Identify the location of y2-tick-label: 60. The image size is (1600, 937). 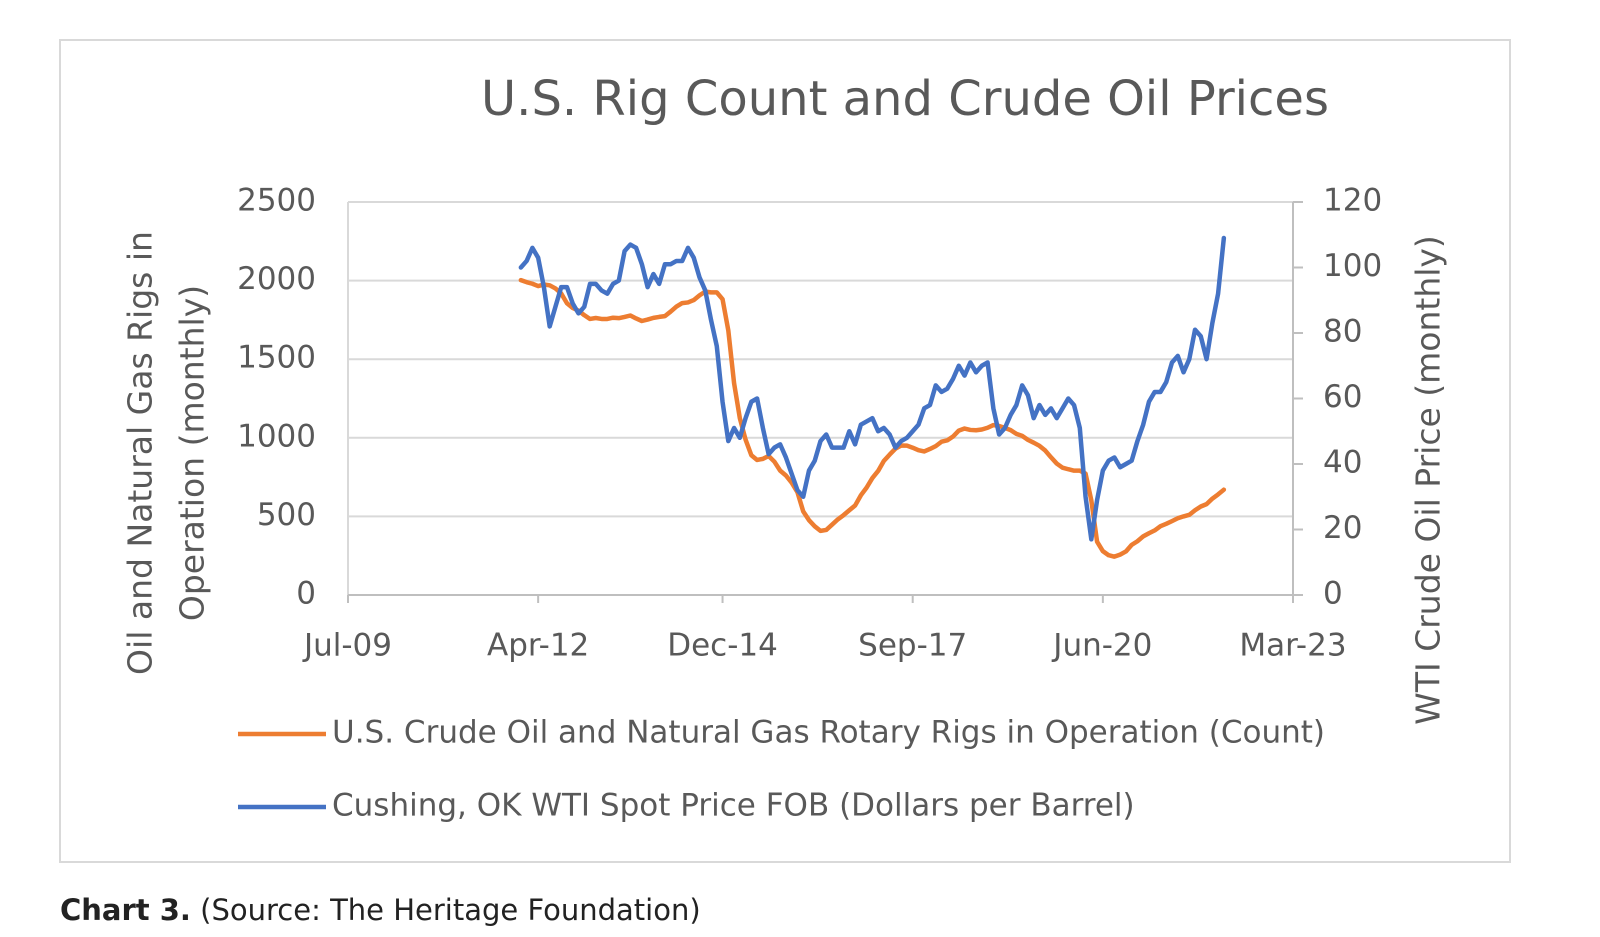
(1342, 397).